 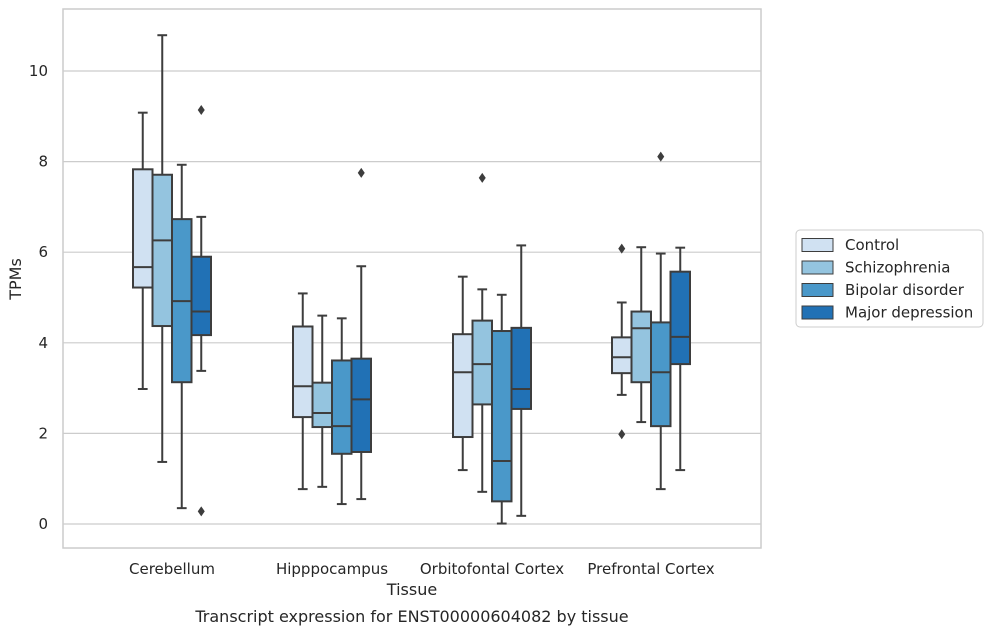 I want to click on y-tick-label-4: 4, so click(x=43, y=343).